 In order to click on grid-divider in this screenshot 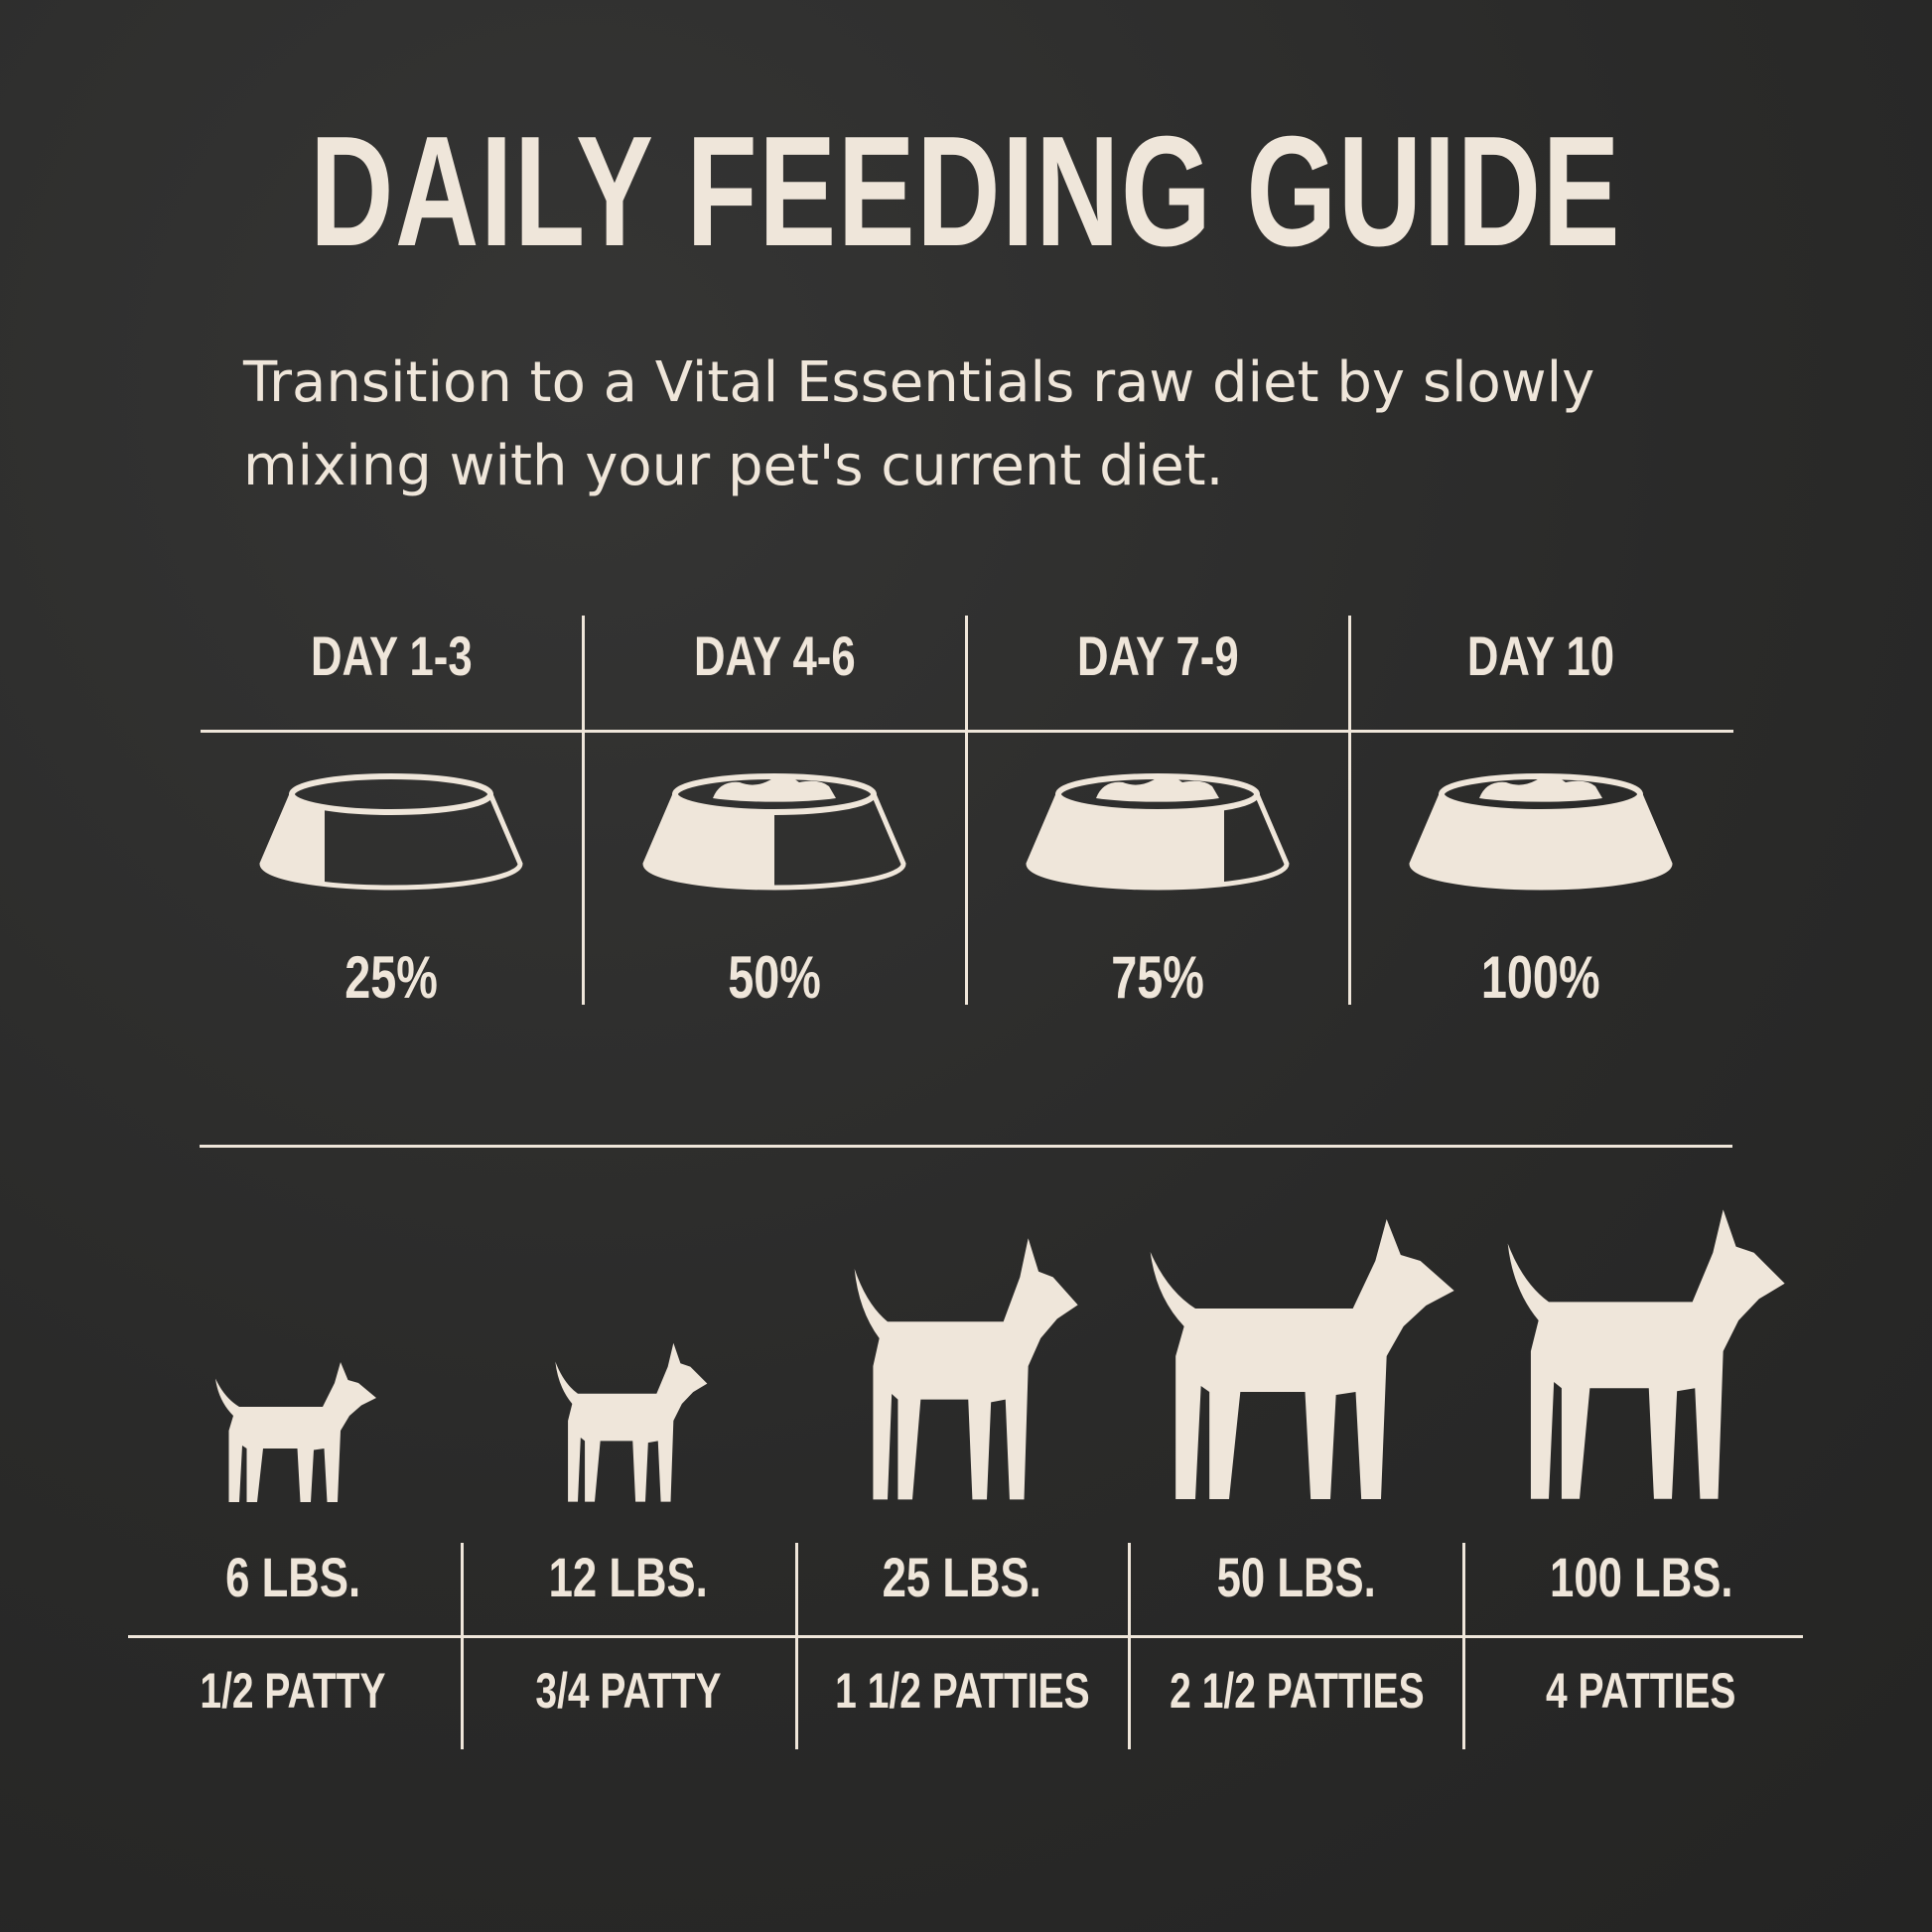, I will do `click(966, 1637)`.